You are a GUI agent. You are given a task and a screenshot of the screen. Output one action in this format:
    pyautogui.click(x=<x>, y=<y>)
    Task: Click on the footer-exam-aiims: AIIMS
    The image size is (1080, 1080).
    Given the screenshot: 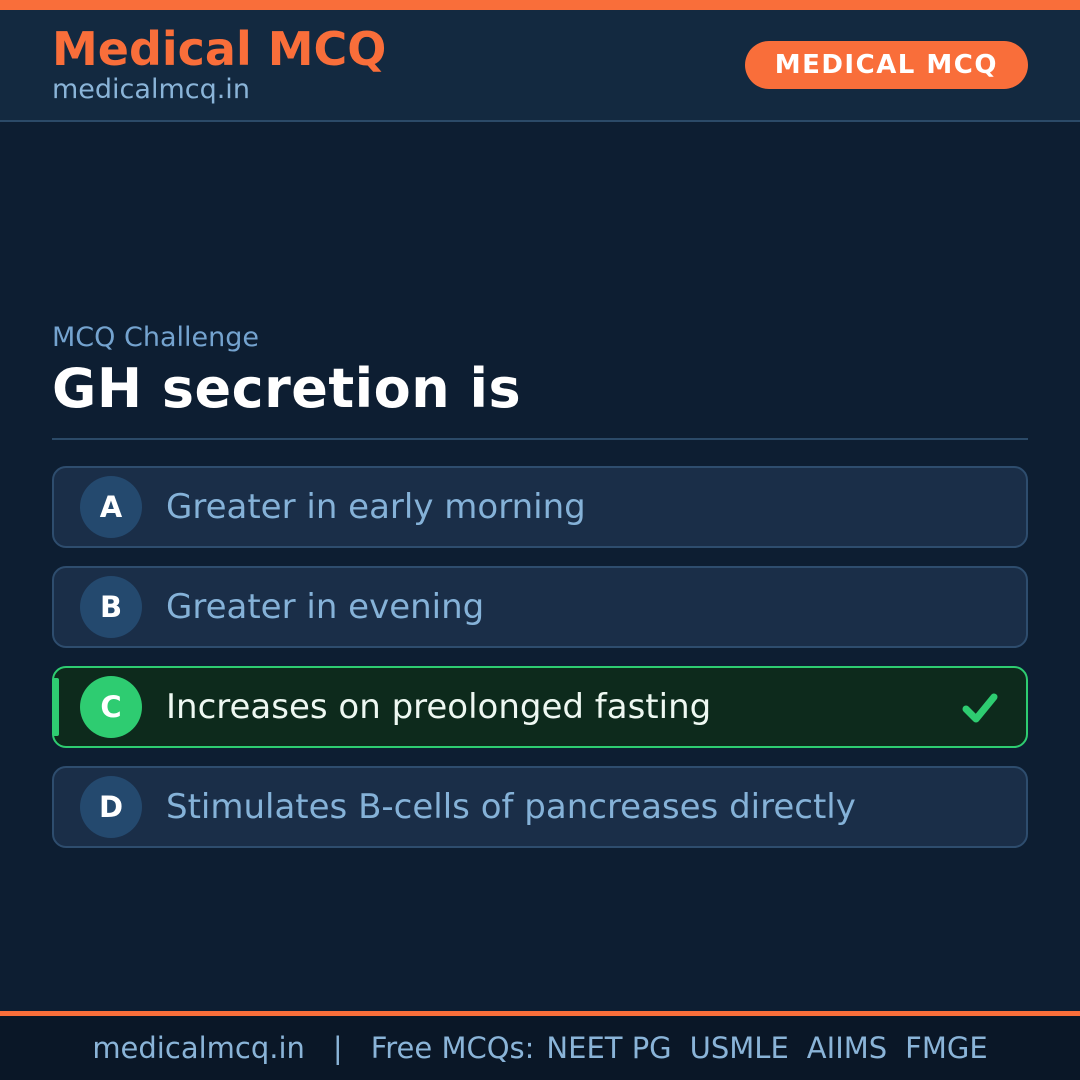 What is the action you would take?
    pyautogui.click(x=847, y=1048)
    